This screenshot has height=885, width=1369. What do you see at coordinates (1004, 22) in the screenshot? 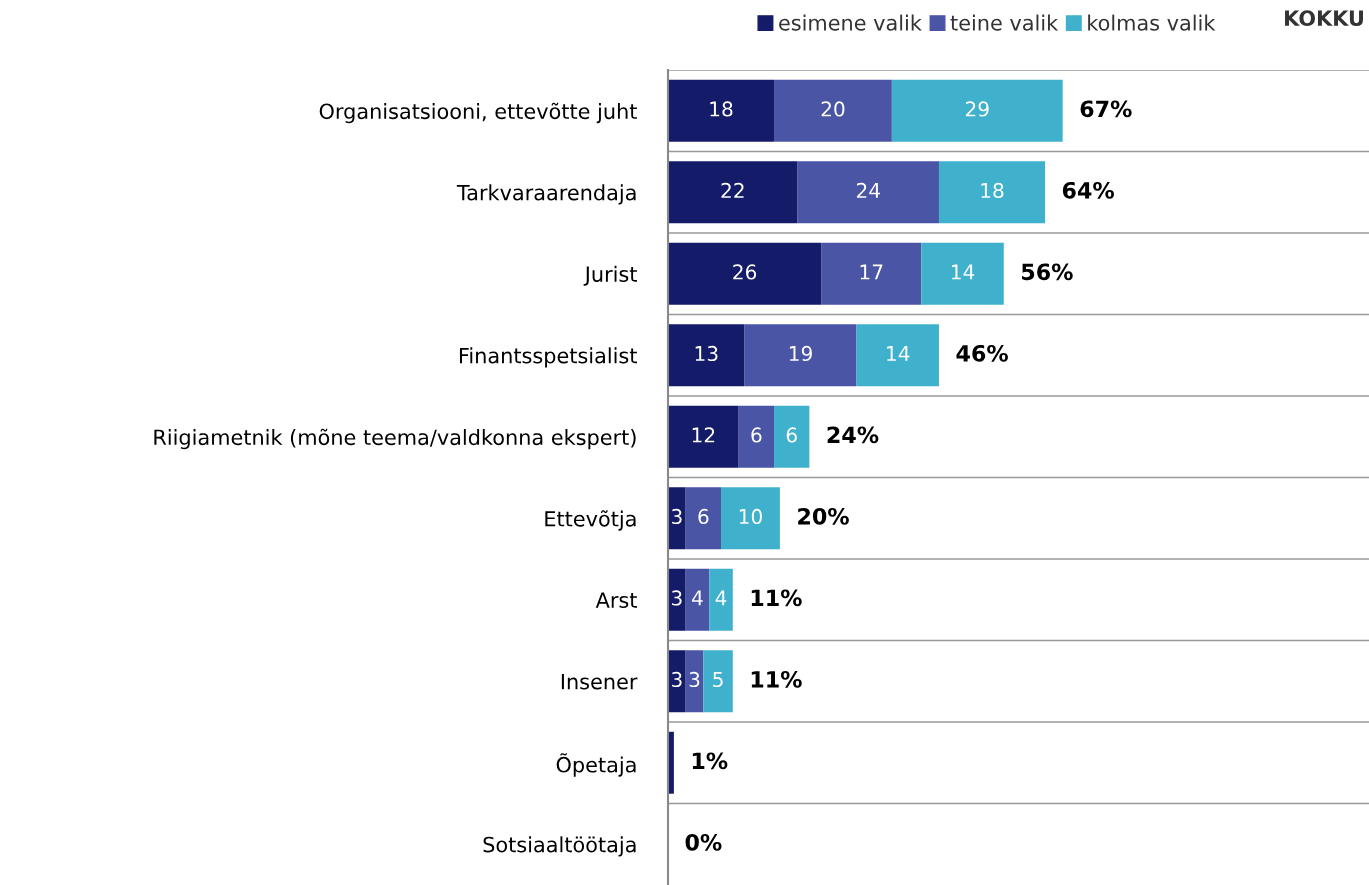
I see `legend-label: teine valik` at bounding box center [1004, 22].